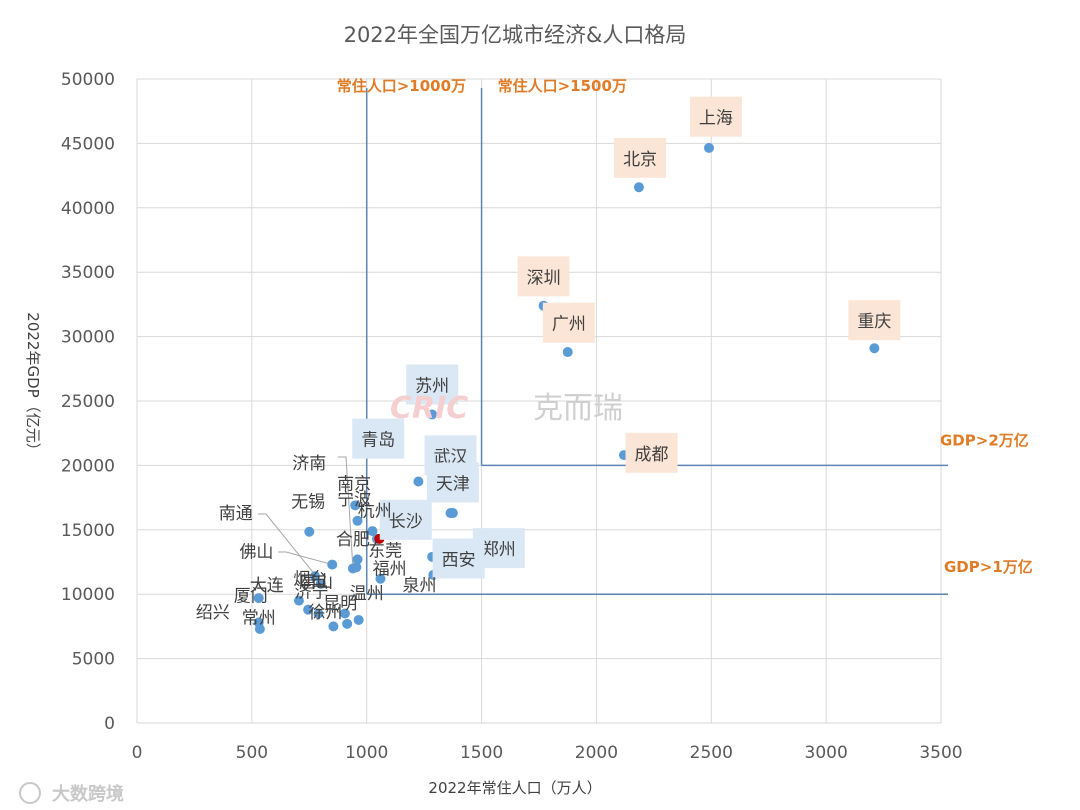 The height and width of the screenshot is (810, 1080). What do you see at coordinates (256, 553) in the screenshot?
I see `city-label: 佛山` at bounding box center [256, 553].